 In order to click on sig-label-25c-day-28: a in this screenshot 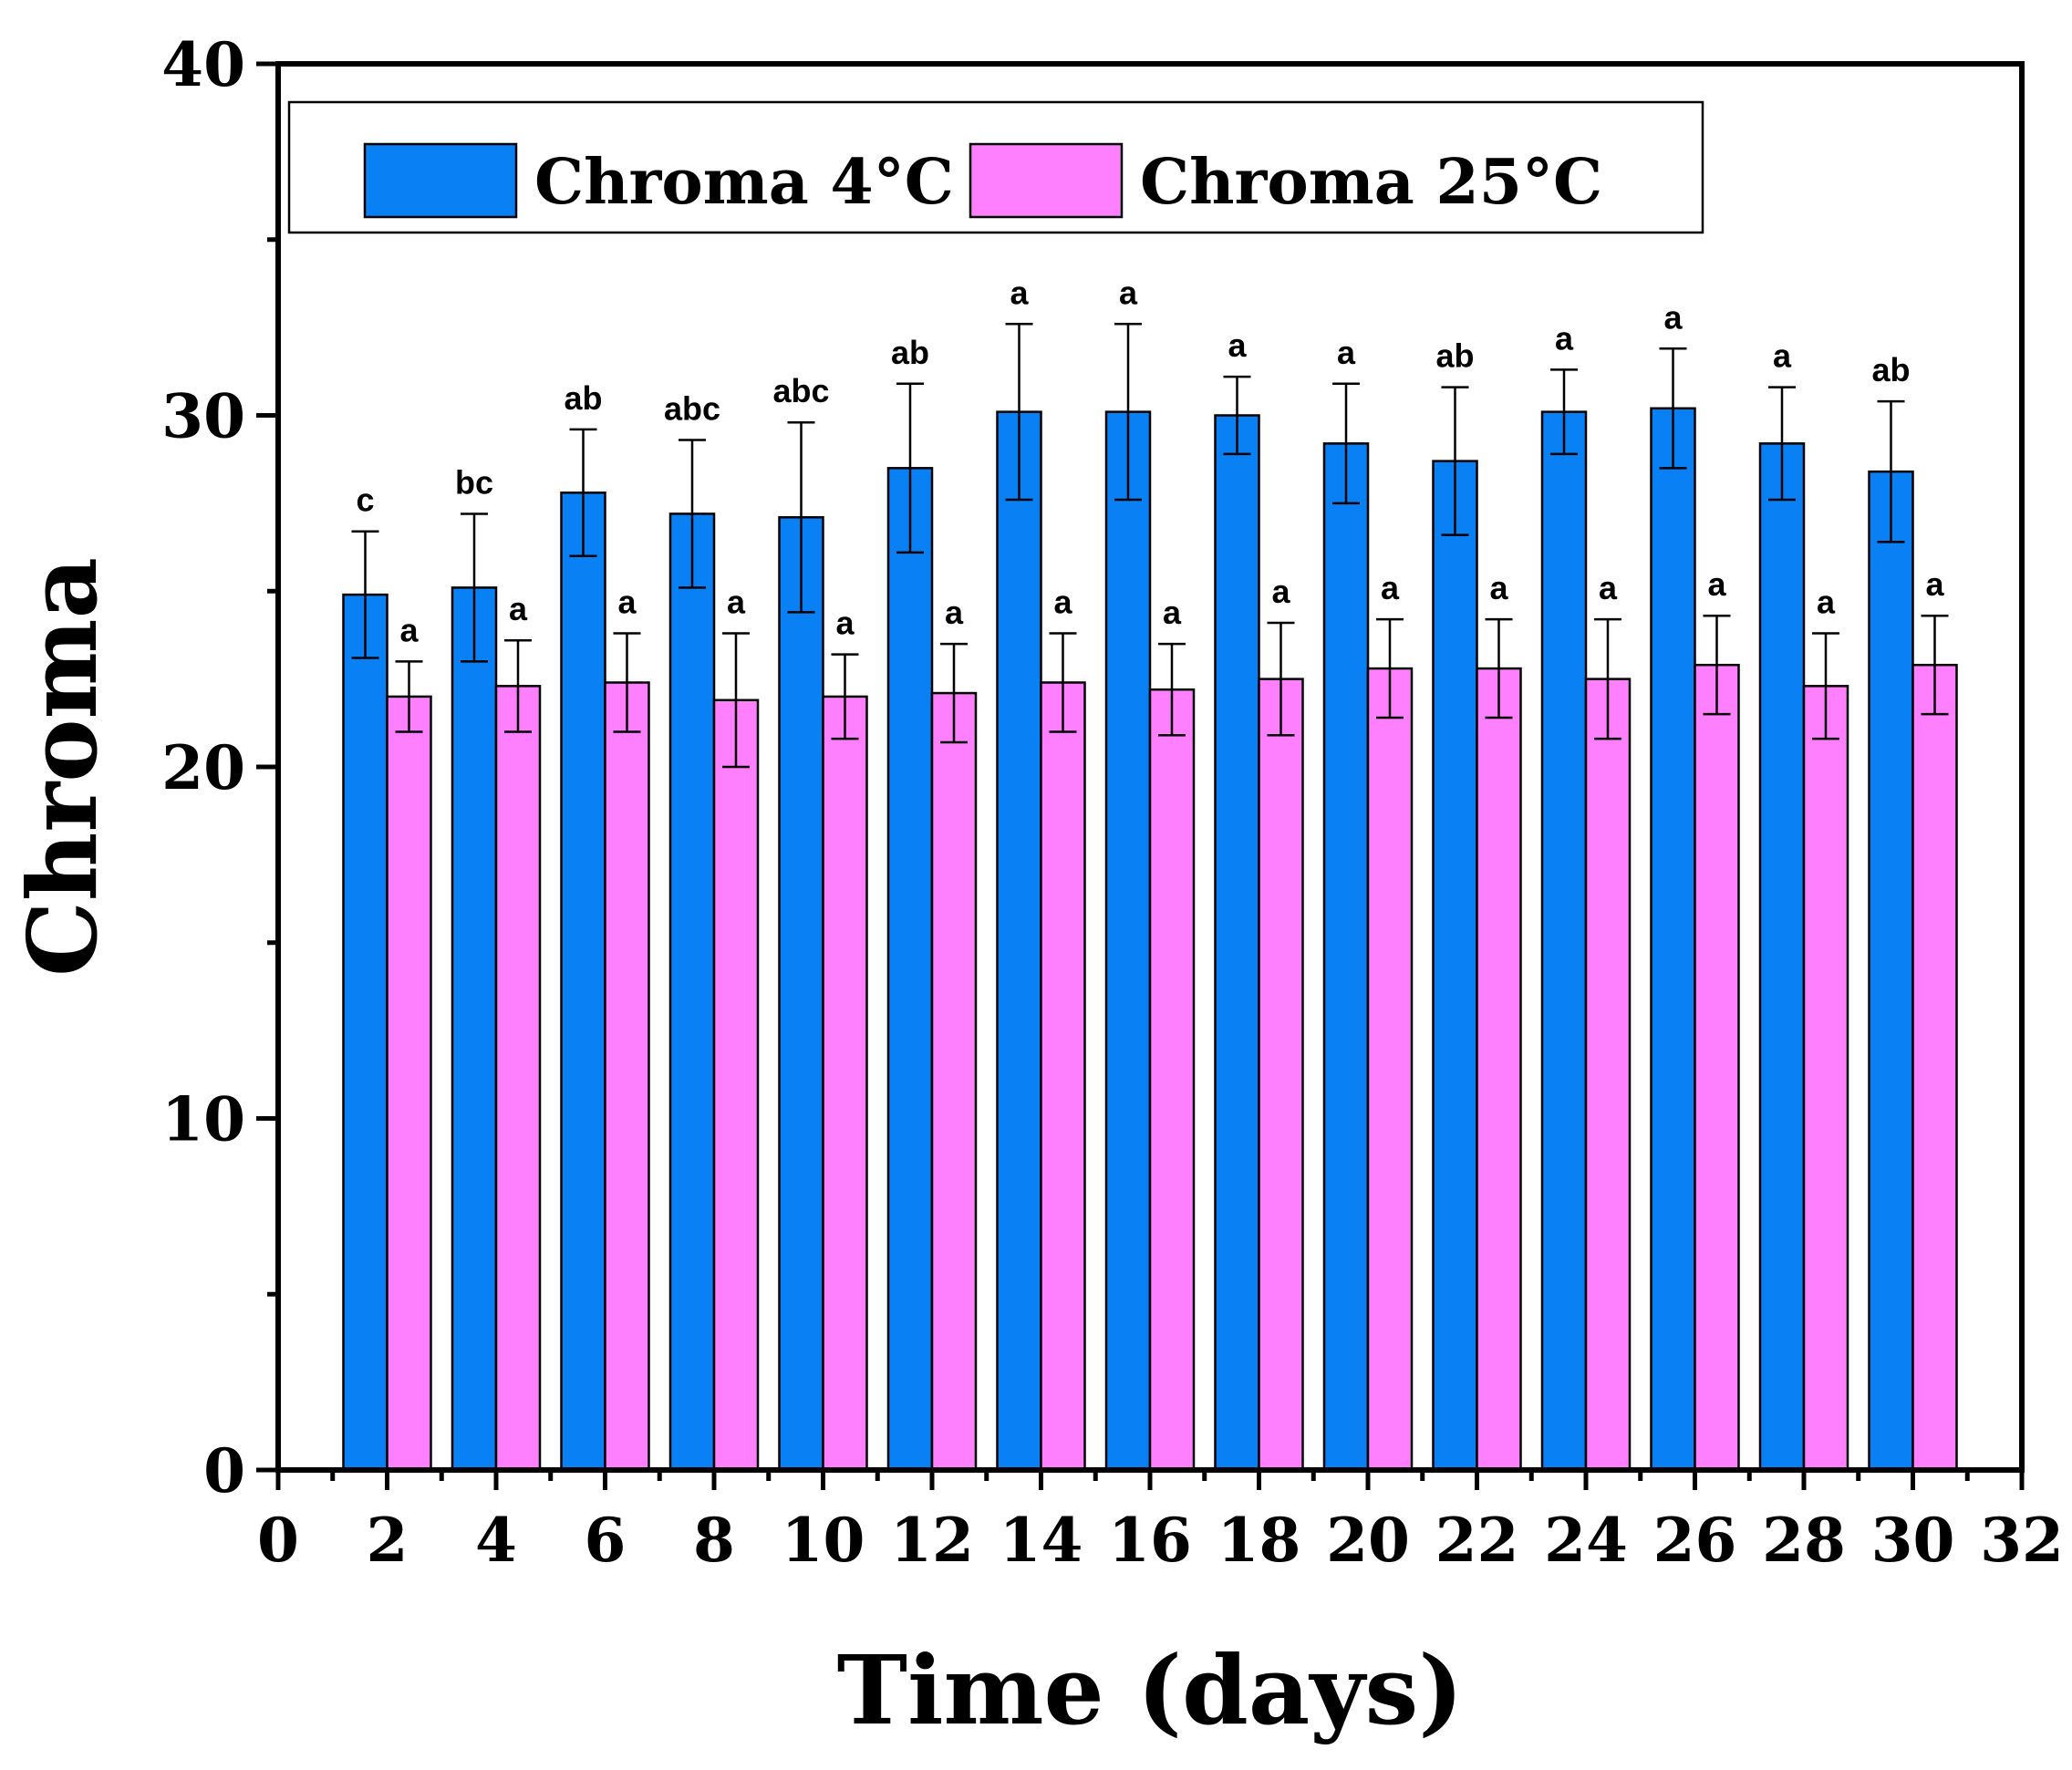, I will do `click(1827, 602)`.